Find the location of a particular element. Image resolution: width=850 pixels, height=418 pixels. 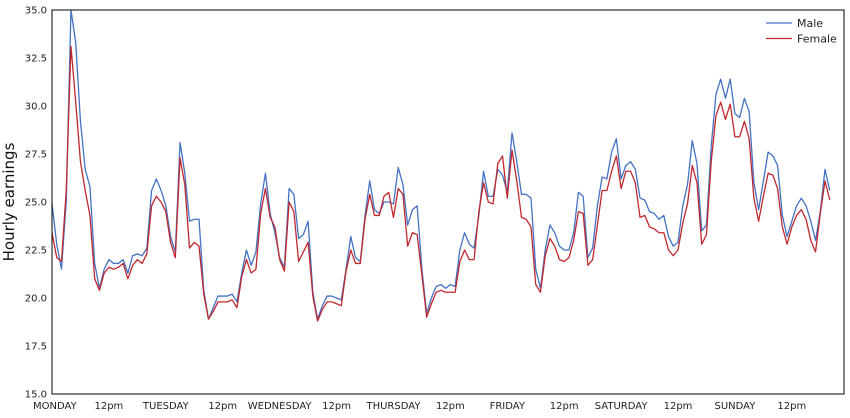

y-tick-label: 20.0 is located at coordinates (36, 299).